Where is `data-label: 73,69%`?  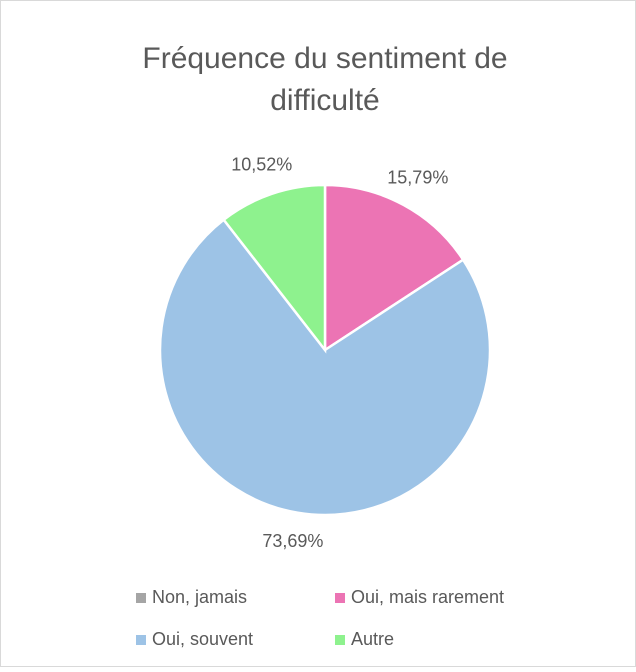 data-label: 73,69% is located at coordinates (292, 541).